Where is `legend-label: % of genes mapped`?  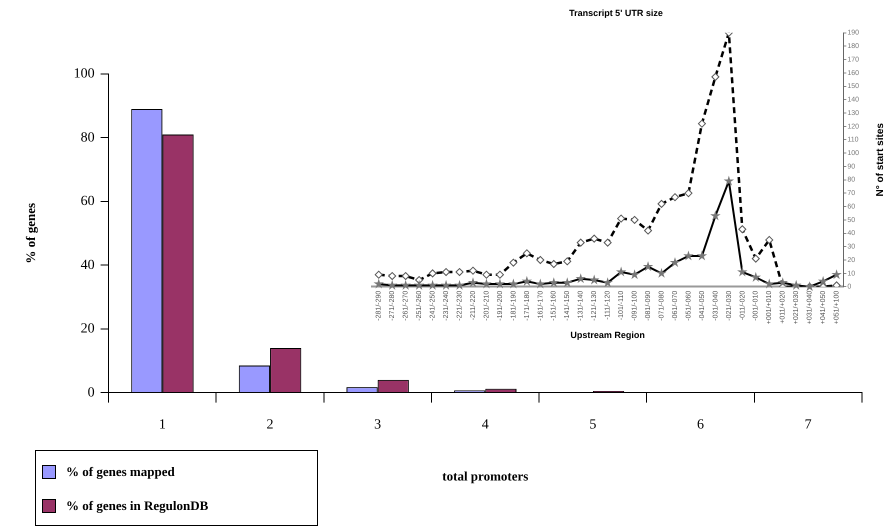
legend-label: % of genes mapped is located at coordinates (120, 472).